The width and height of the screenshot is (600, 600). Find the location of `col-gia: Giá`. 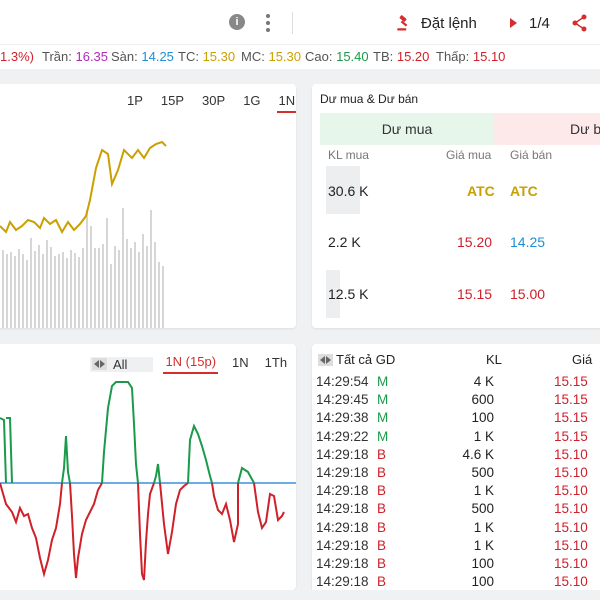

col-gia: Giá is located at coordinates (582, 359).